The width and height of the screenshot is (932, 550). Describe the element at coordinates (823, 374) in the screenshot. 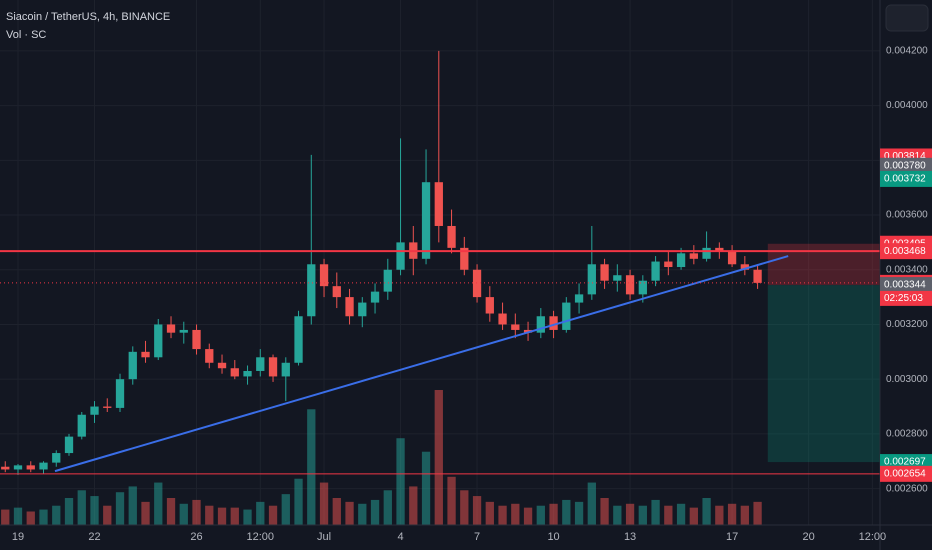

I see `target-zone` at that location.